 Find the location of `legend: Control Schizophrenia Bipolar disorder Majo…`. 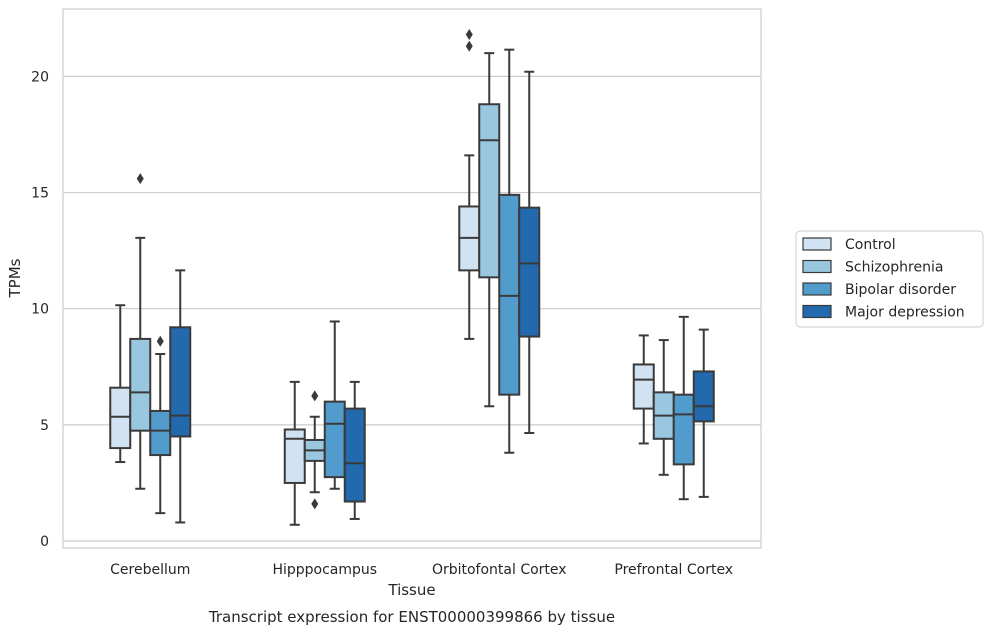

legend: Control Schizophrenia Bipolar disorder Majo… is located at coordinates (889, 279).